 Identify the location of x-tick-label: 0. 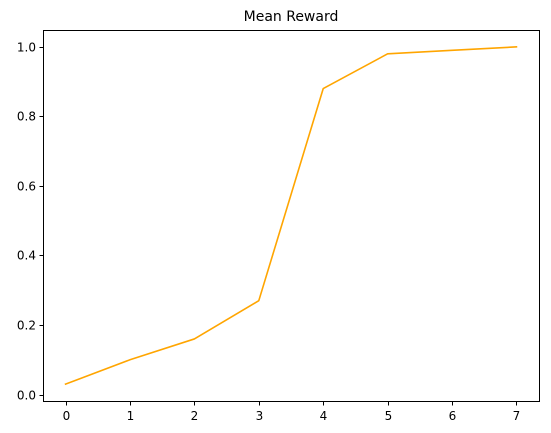
(67, 416).